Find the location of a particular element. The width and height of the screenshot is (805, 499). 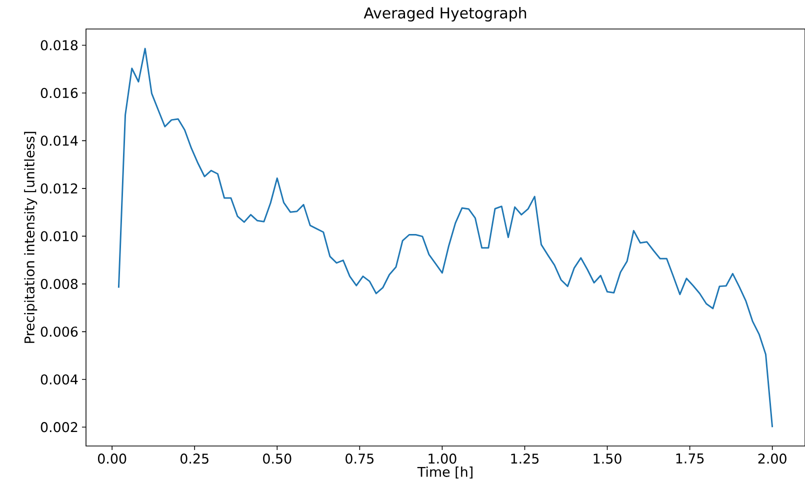

x-tick-label: 1.50 is located at coordinates (608, 459).